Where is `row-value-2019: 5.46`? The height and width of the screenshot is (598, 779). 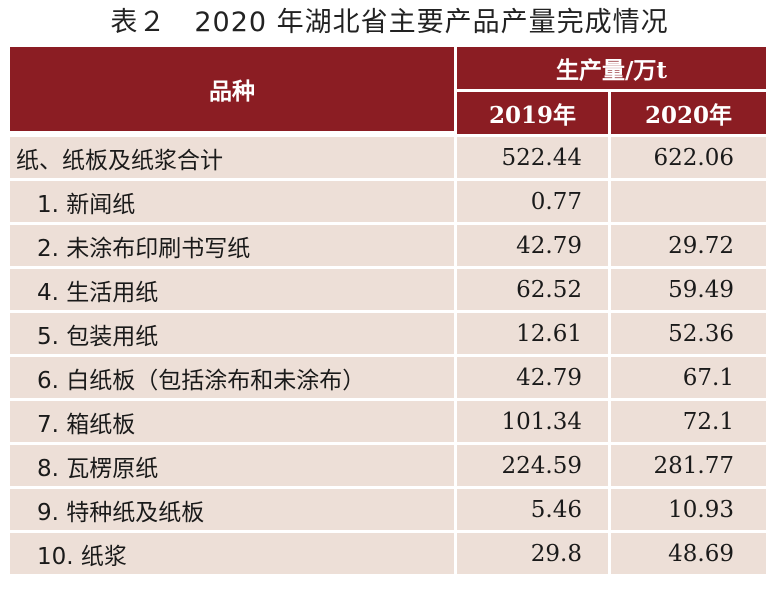 row-value-2019: 5.46 is located at coordinates (531, 508).